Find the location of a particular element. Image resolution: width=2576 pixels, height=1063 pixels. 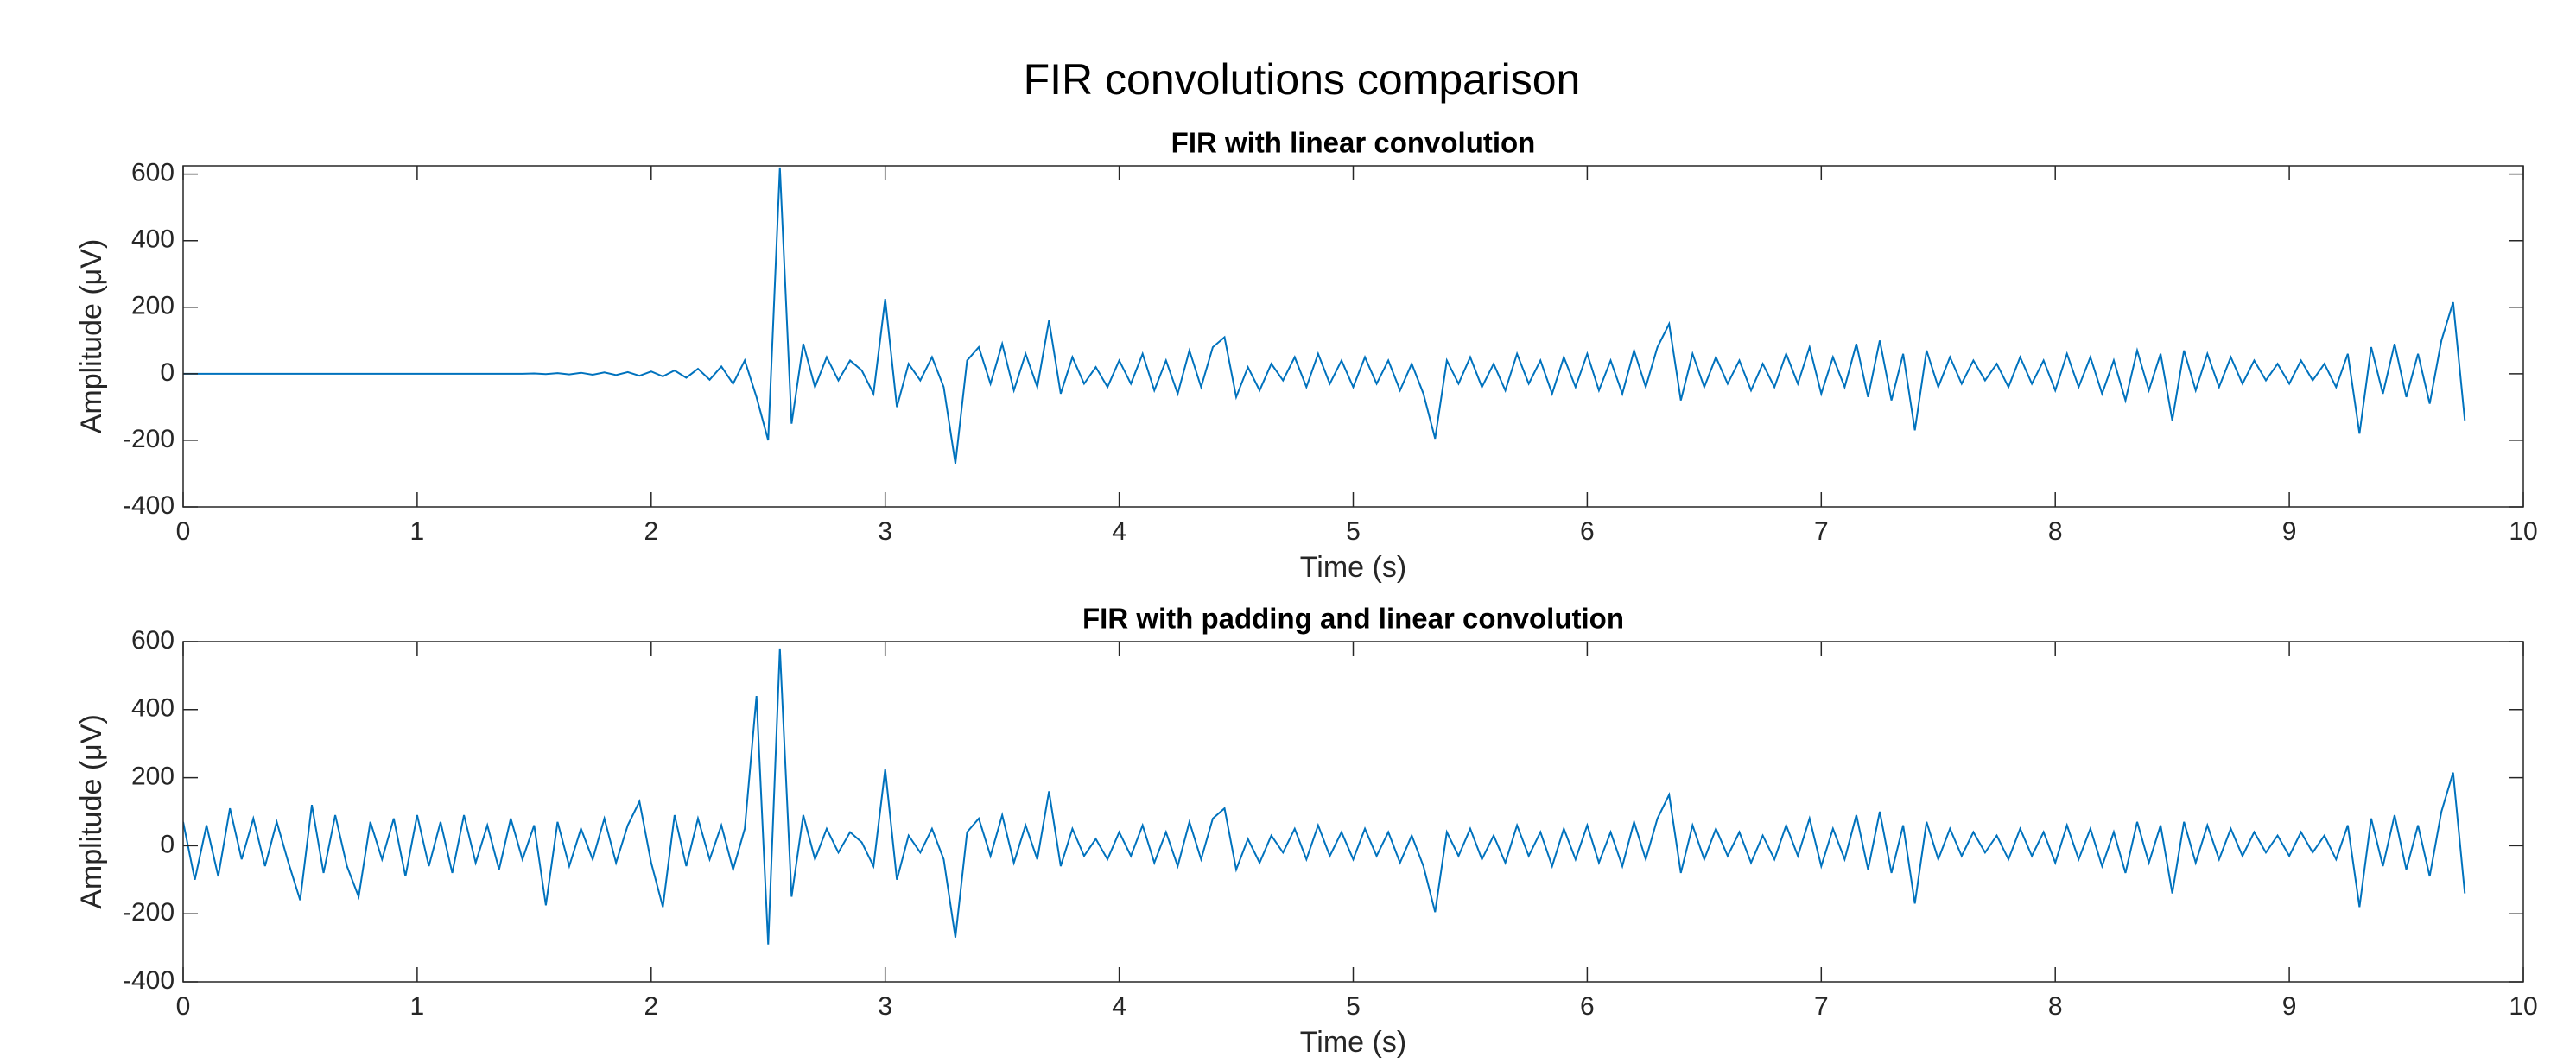

subplot-title: FIR with padding and linear convolution is located at coordinates (1353, 619).